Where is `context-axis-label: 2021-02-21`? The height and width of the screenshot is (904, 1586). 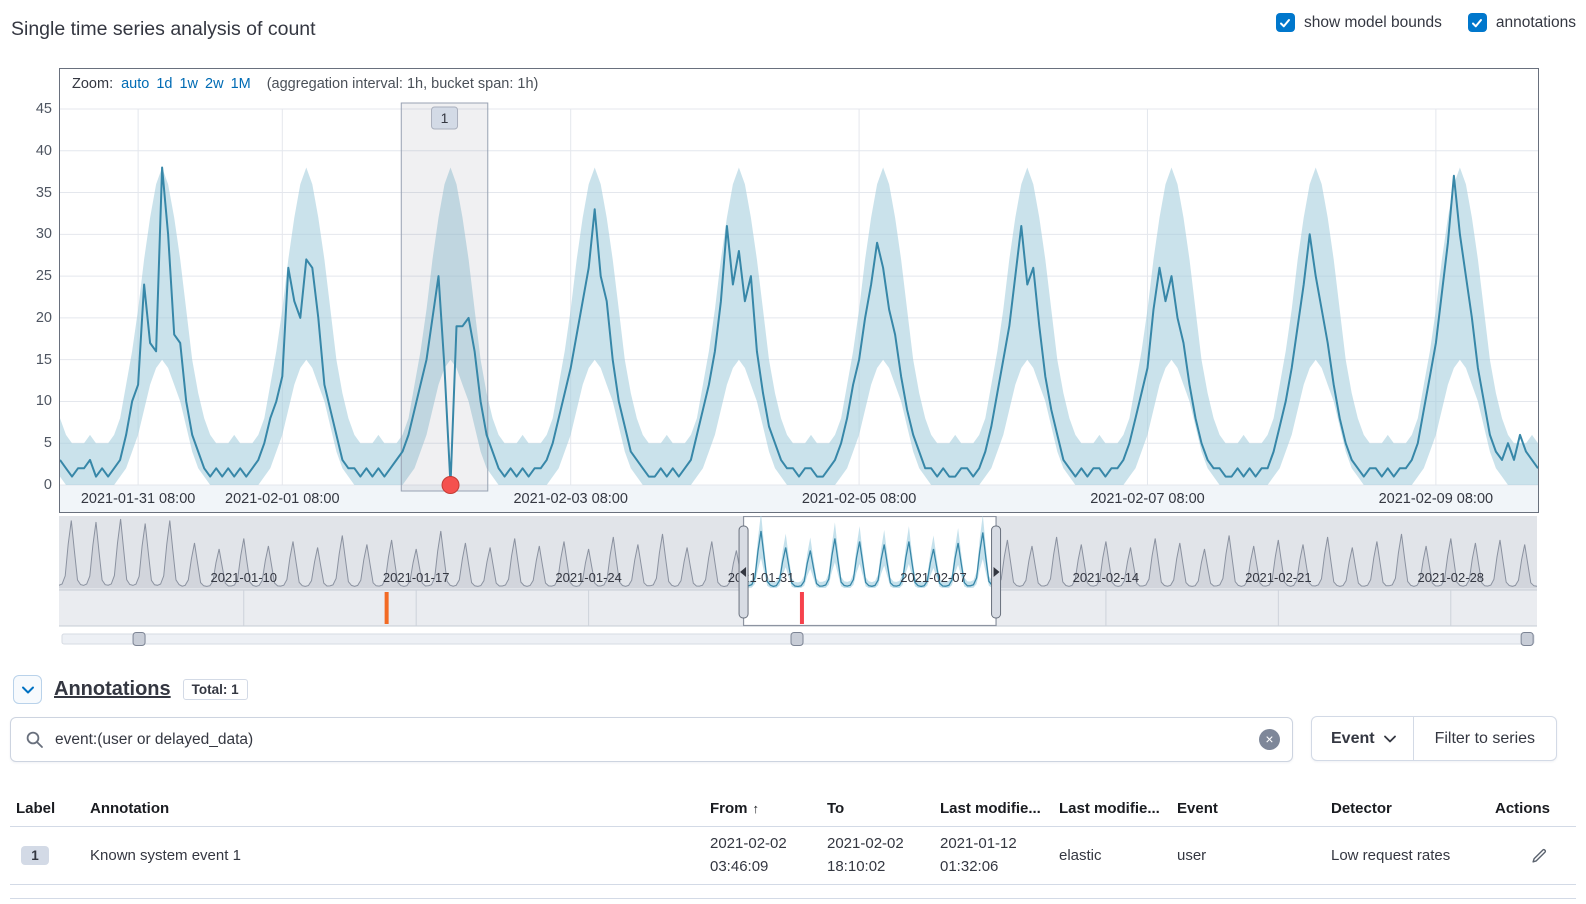 context-axis-label: 2021-02-21 is located at coordinates (1278, 577).